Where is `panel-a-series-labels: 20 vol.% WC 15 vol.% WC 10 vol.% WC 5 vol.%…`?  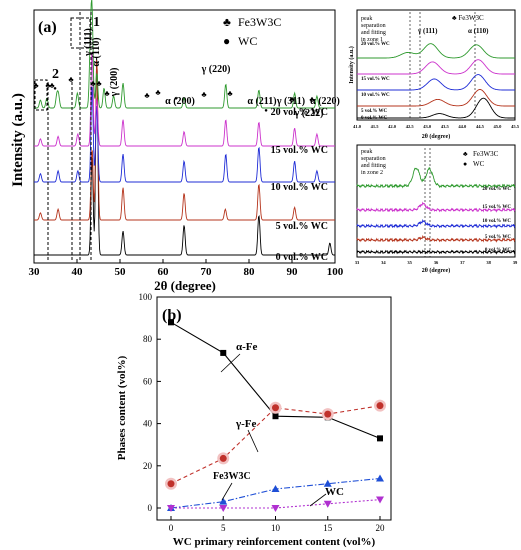 panel-a-series-labels: 20 vol.% WC 15 vol.% WC 10 vol.% WC 5 vol.%… is located at coordinates (299, 185).